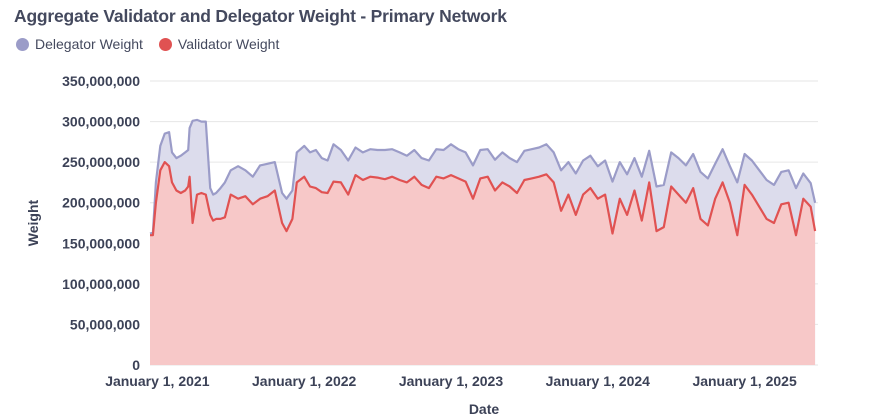 This screenshot has height=420, width=885. Describe the element at coordinates (157, 381) in the screenshot. I see `x-tick-label: January 1, 2021` at that location.